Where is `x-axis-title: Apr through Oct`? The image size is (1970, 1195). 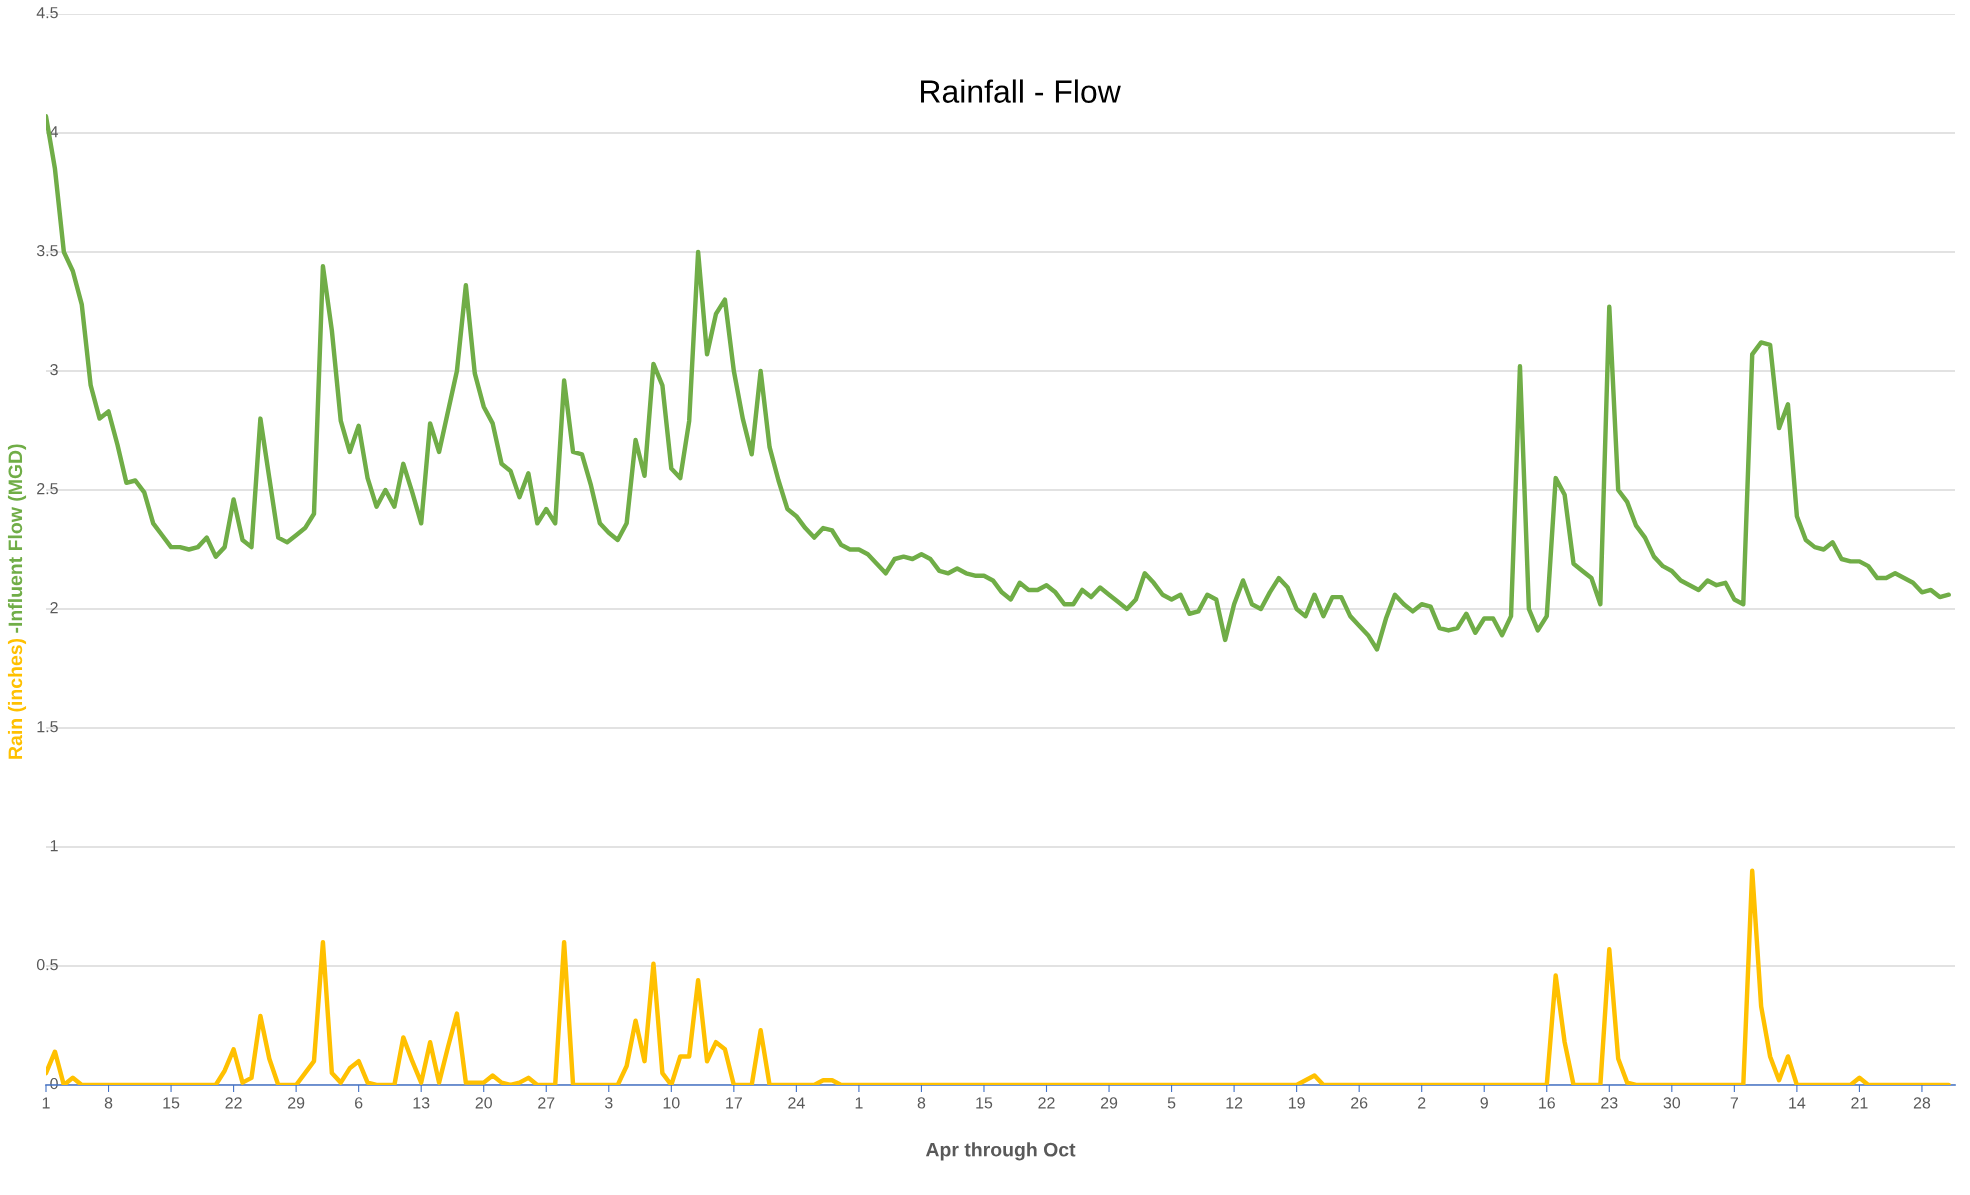
x-axis-title: Apr through Oct is located at coordinates (1000, 1151).